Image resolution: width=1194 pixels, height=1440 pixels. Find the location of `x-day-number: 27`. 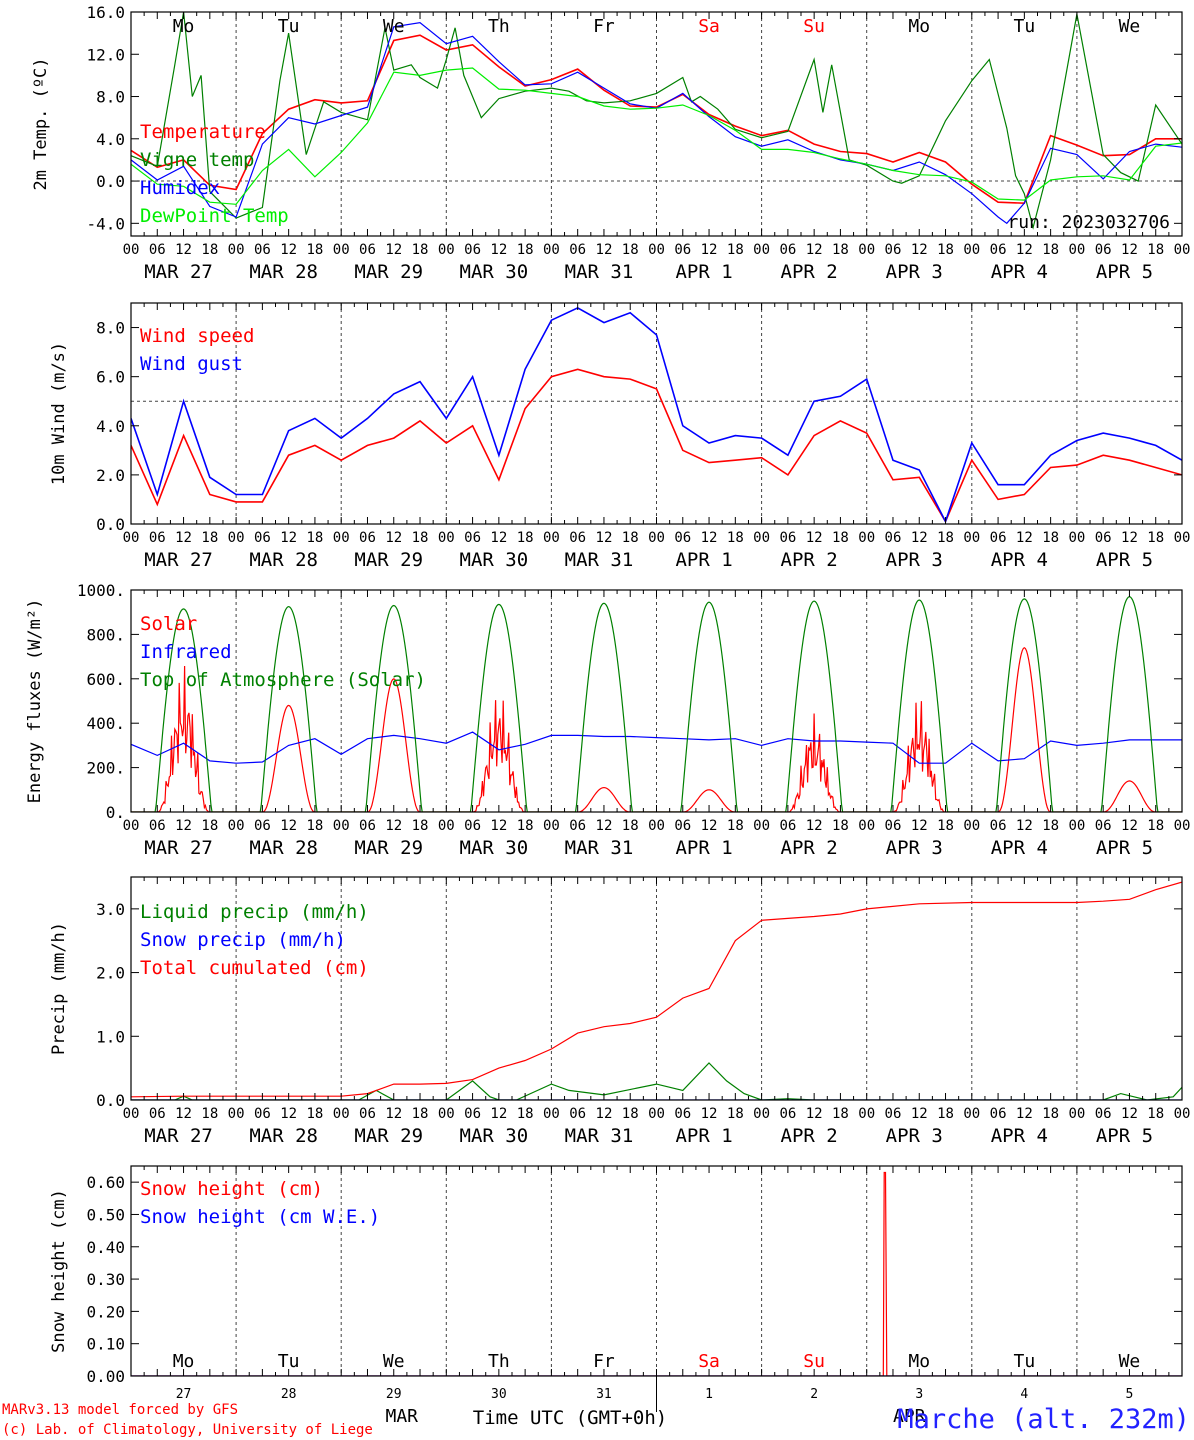

x-day-number: 27 is located at coordinates (184, 1394).